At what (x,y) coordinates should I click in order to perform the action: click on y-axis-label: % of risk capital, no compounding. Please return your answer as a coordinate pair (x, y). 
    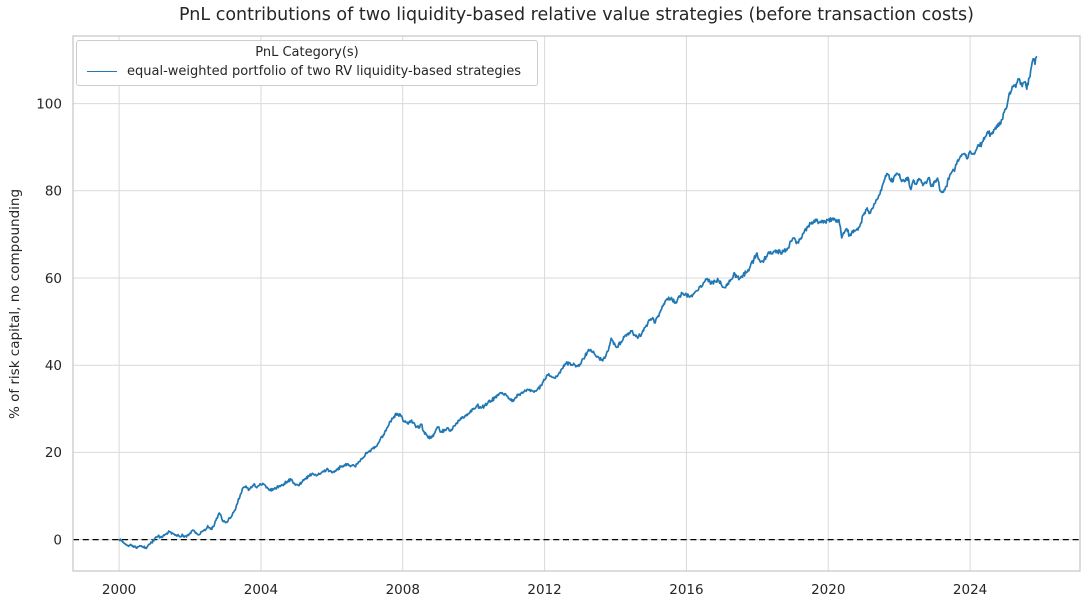
    Looking at the image, I should click on (16, 303).